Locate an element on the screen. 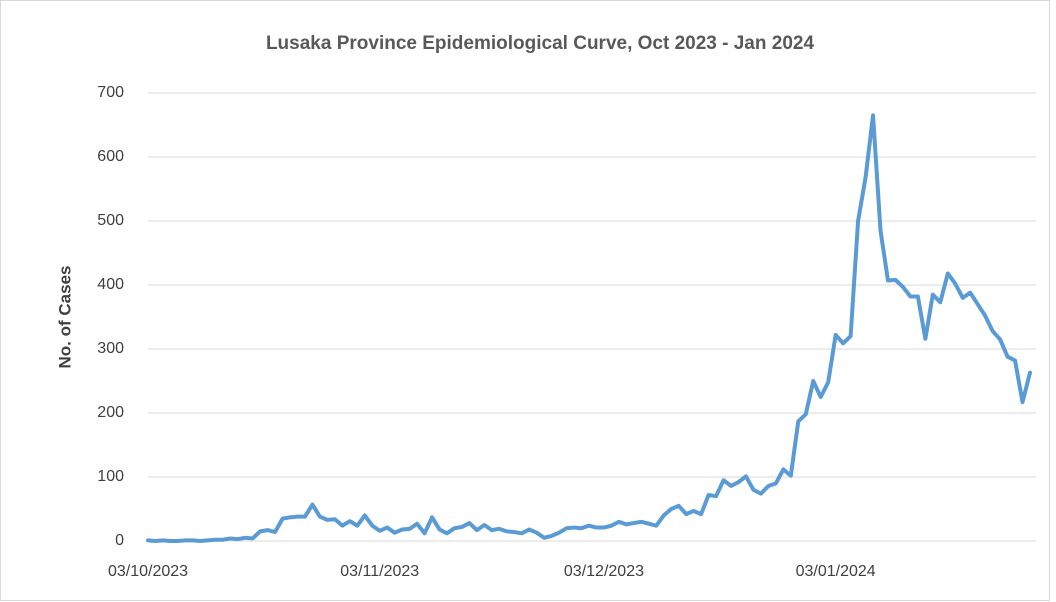 Image resolution: width=1056 pixels, height=602 pixels. y-tick-label: 100 is located at coordinates (110, 476).